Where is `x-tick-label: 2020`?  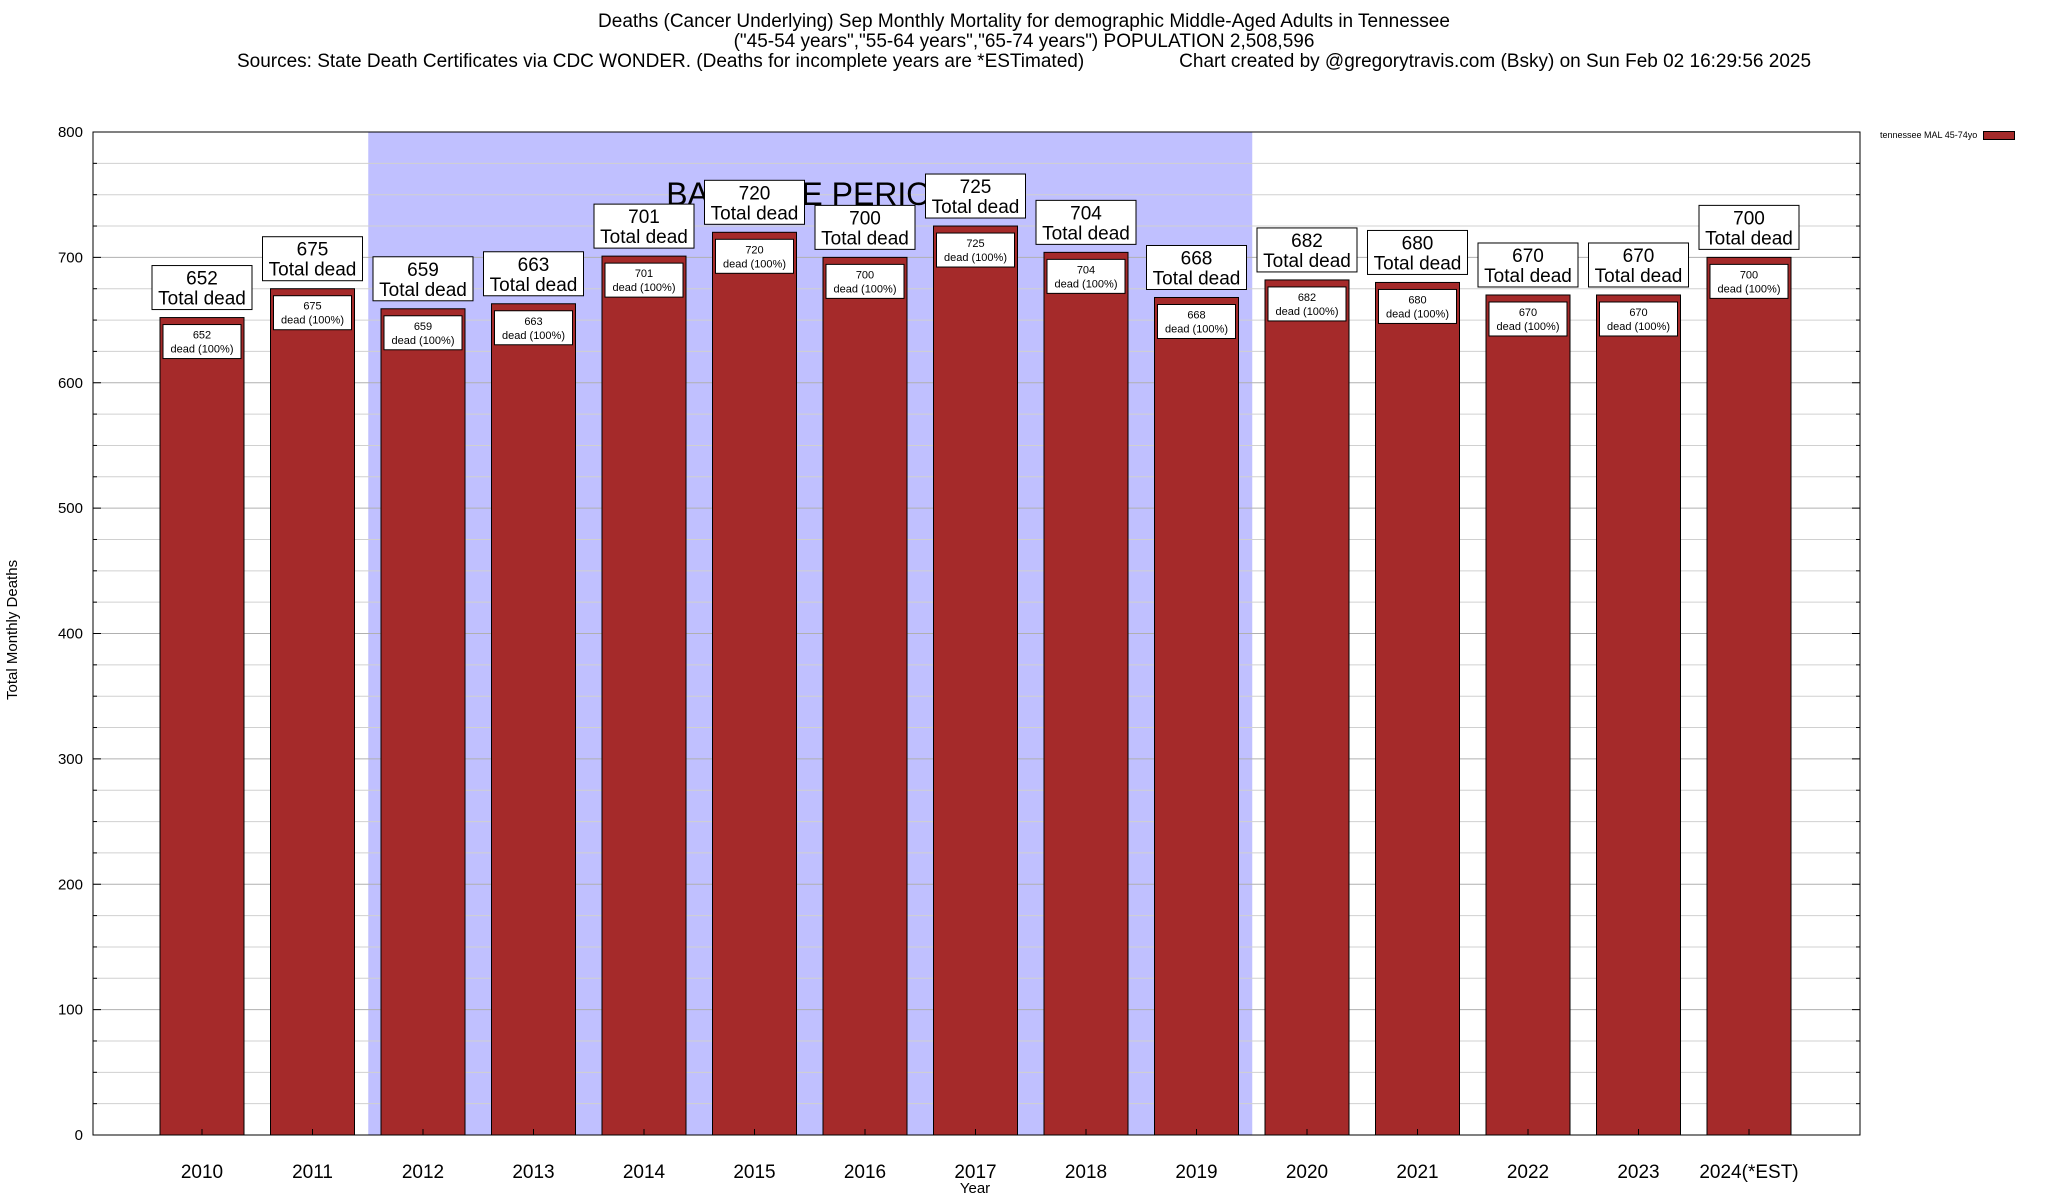 x-tick-label: 2020 is located at coordinates (1307, 1172).